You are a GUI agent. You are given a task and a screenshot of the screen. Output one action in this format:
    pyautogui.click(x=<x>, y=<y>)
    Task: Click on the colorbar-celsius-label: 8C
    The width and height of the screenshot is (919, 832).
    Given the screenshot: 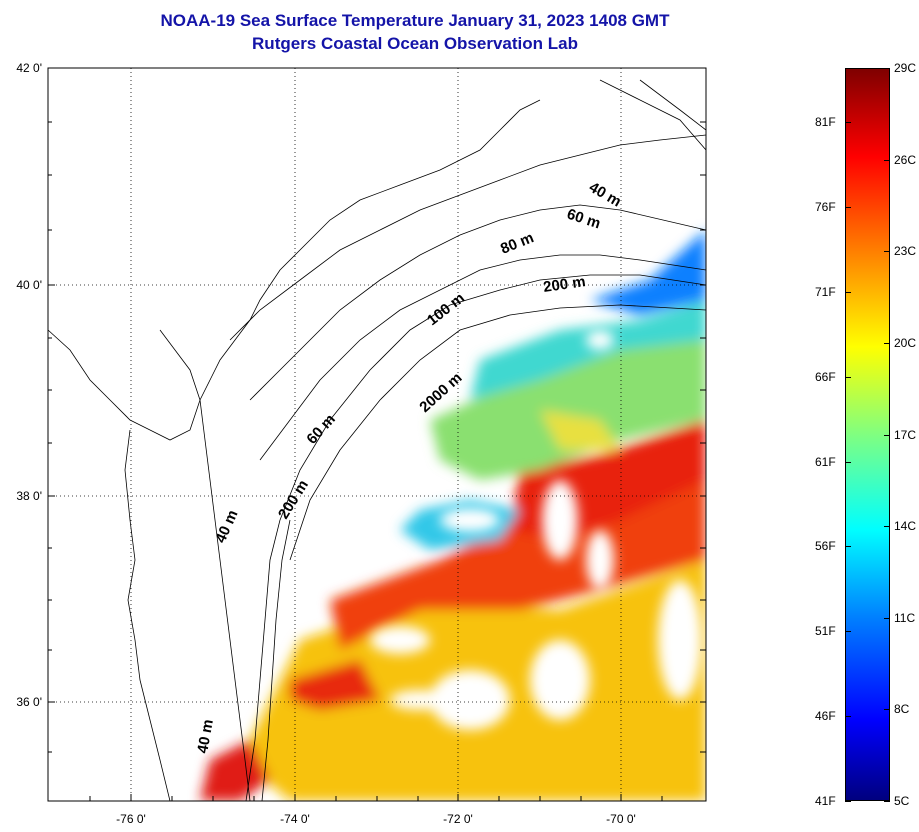 What is the action you would take?
    pyautogui.click(x=902, y=709)
    